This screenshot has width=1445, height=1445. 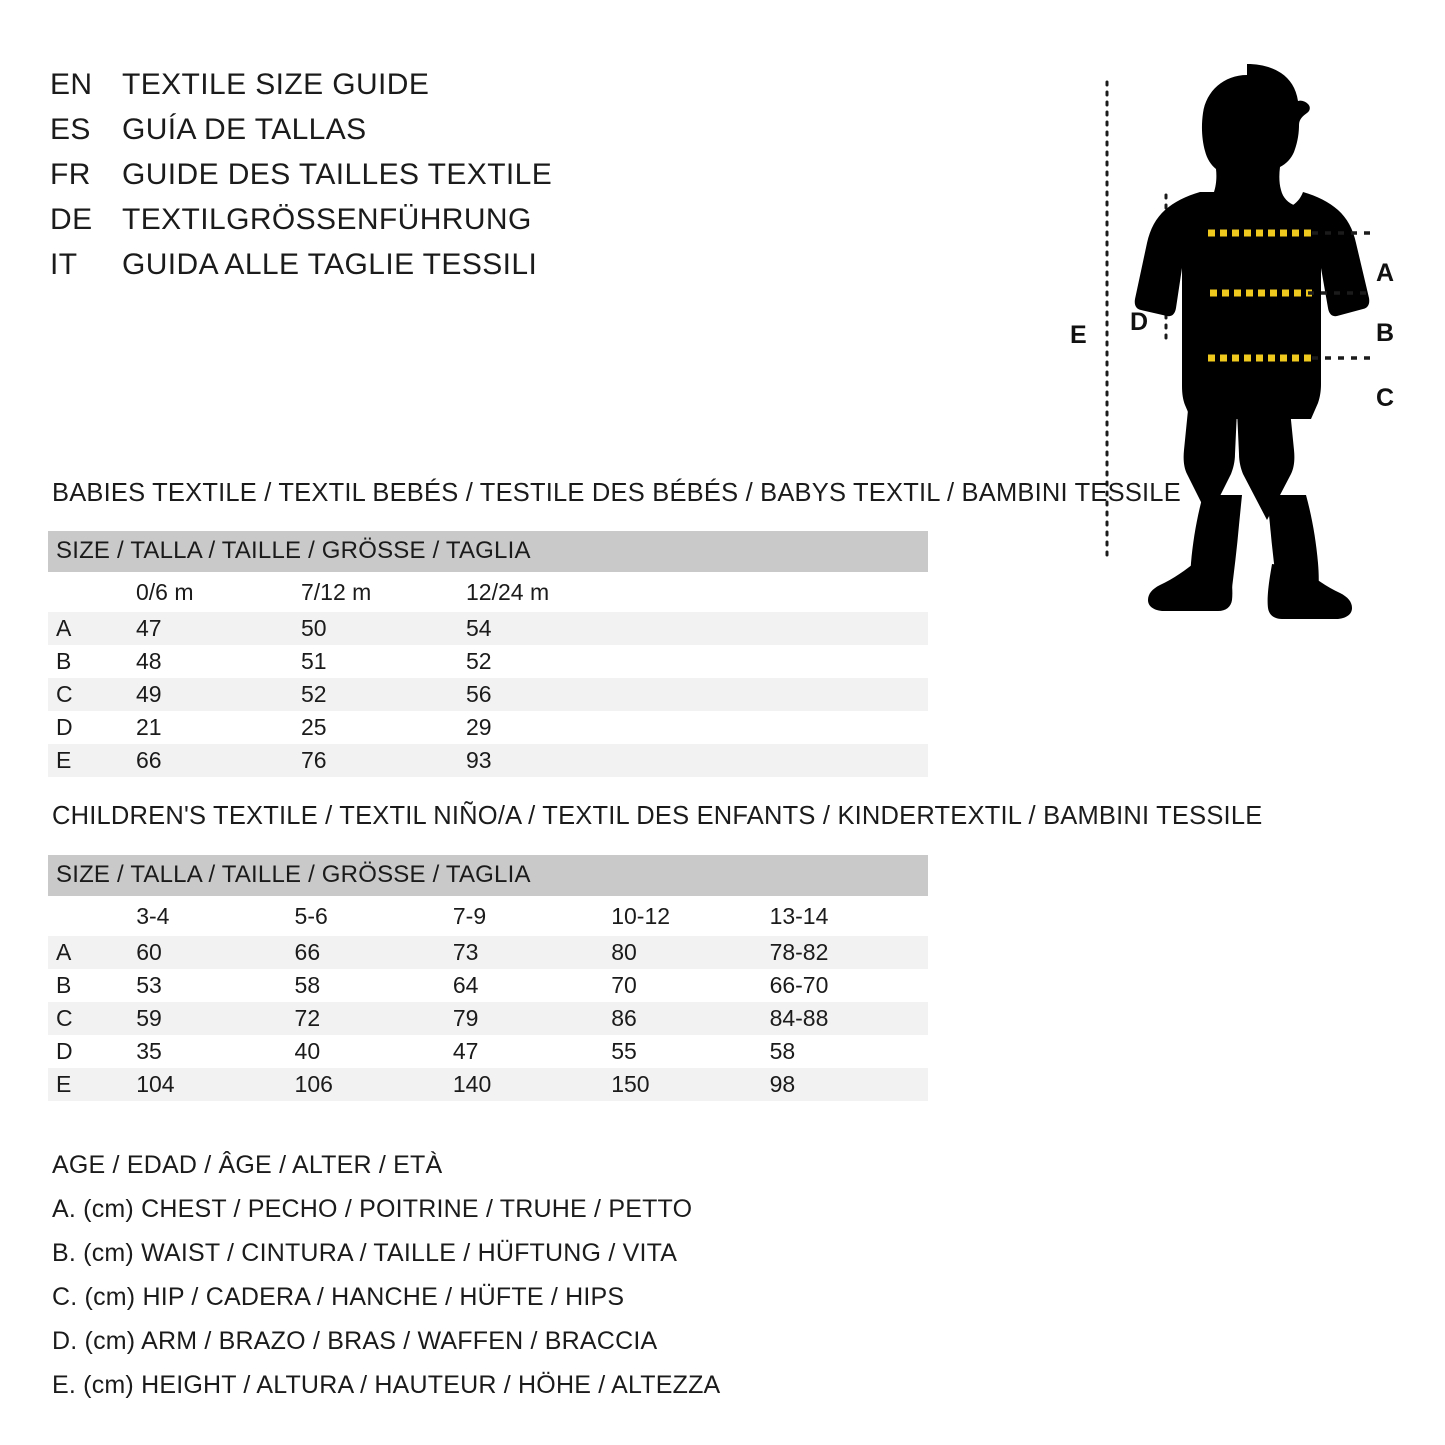 I want to click on row-value: 49, so click(x=218, y=694).